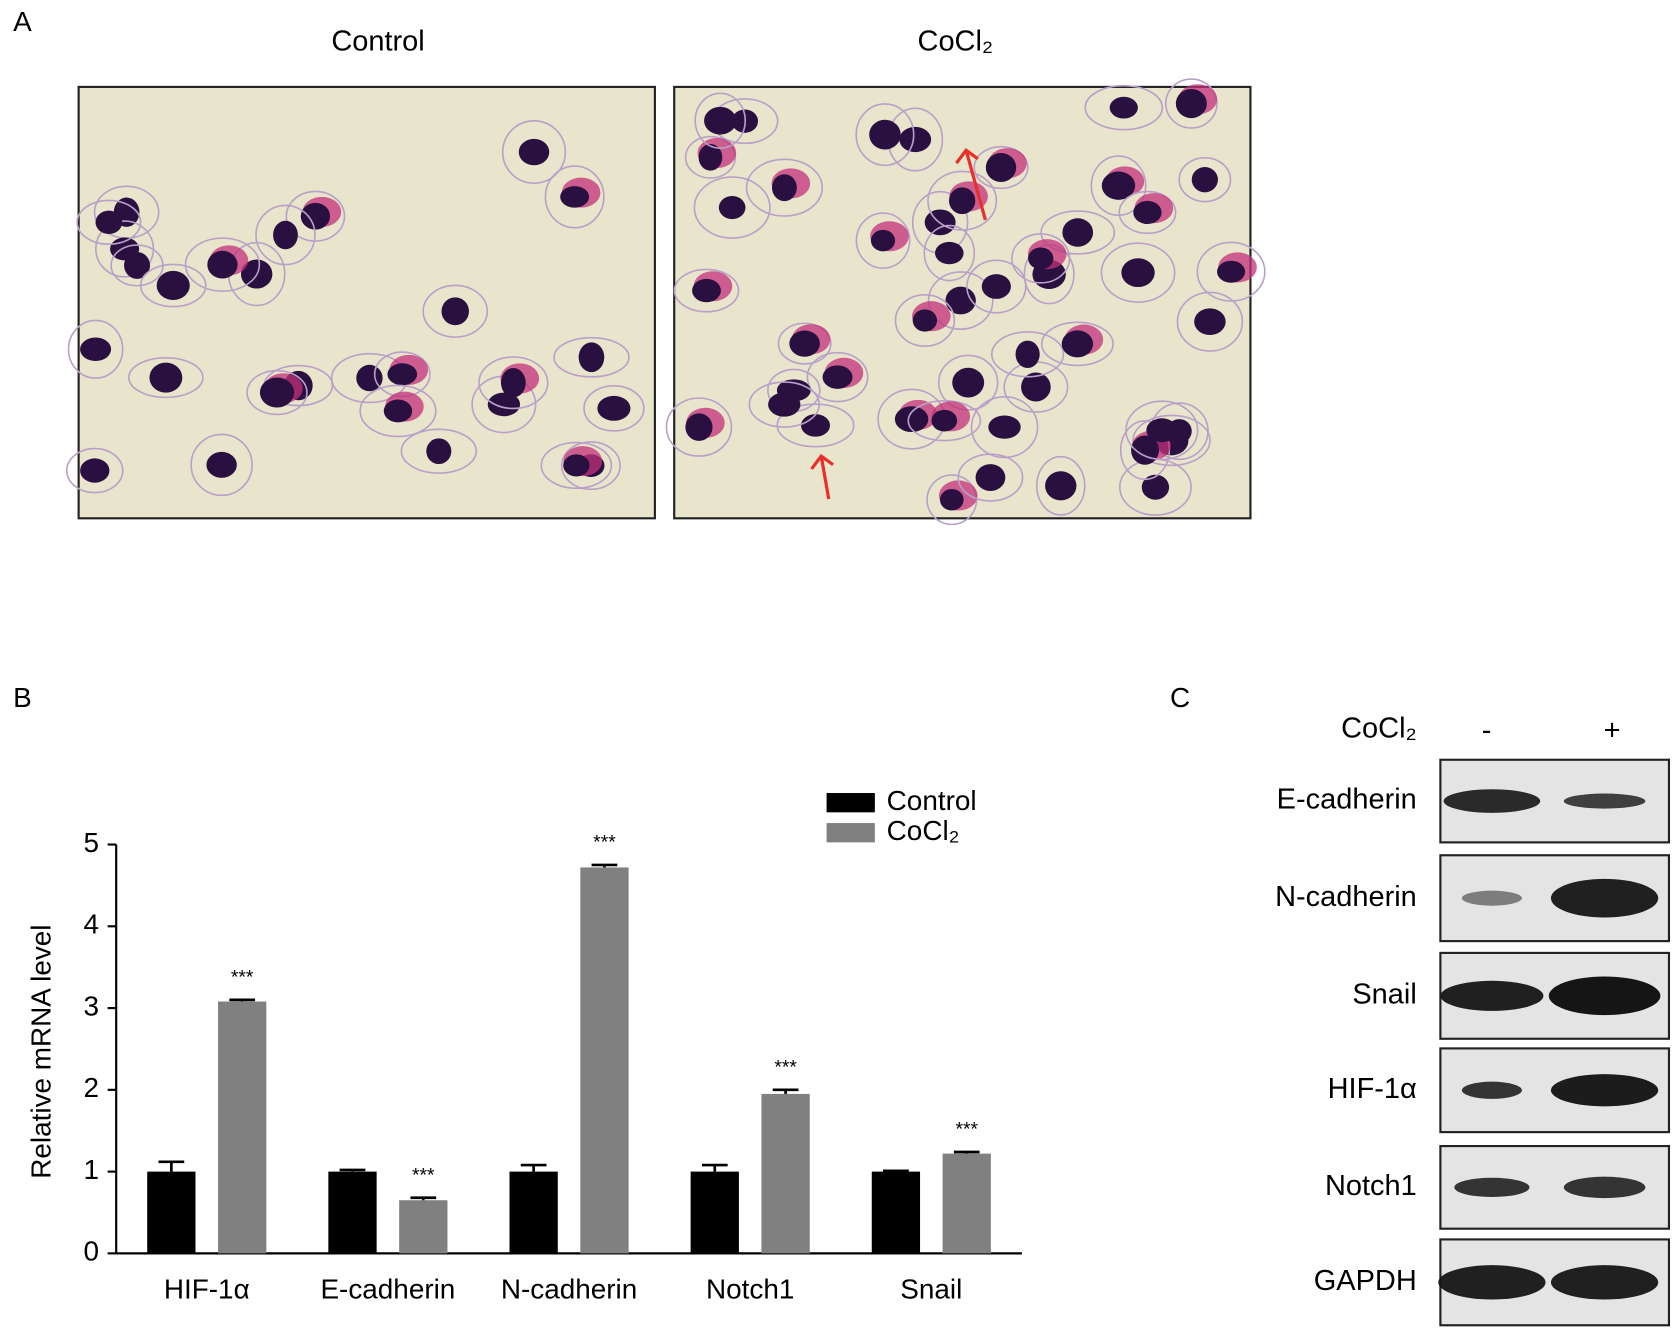 This screenshot has height=1336, width=1680. What do you see at coordinates (1347, 800) in the screenshot?
I see `protein-label: E-cadherin` at bounding box center [1347, 800].